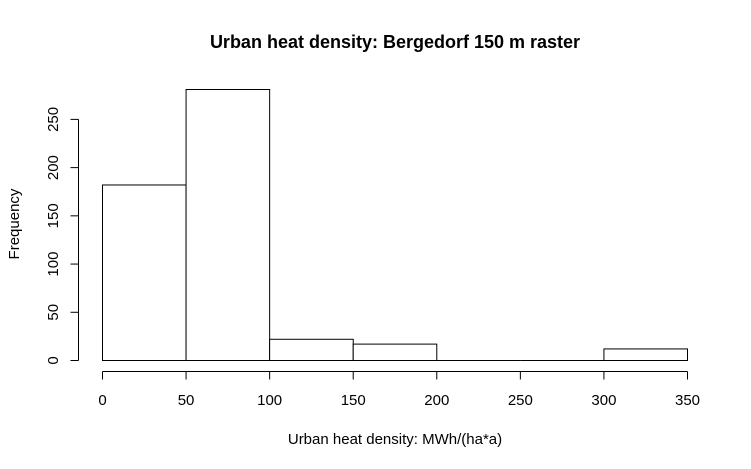  What do you see at coordinates (53, 264) in the screenshot?
I see `y-tick-label-2: 100` at bounding box center [53, 264].